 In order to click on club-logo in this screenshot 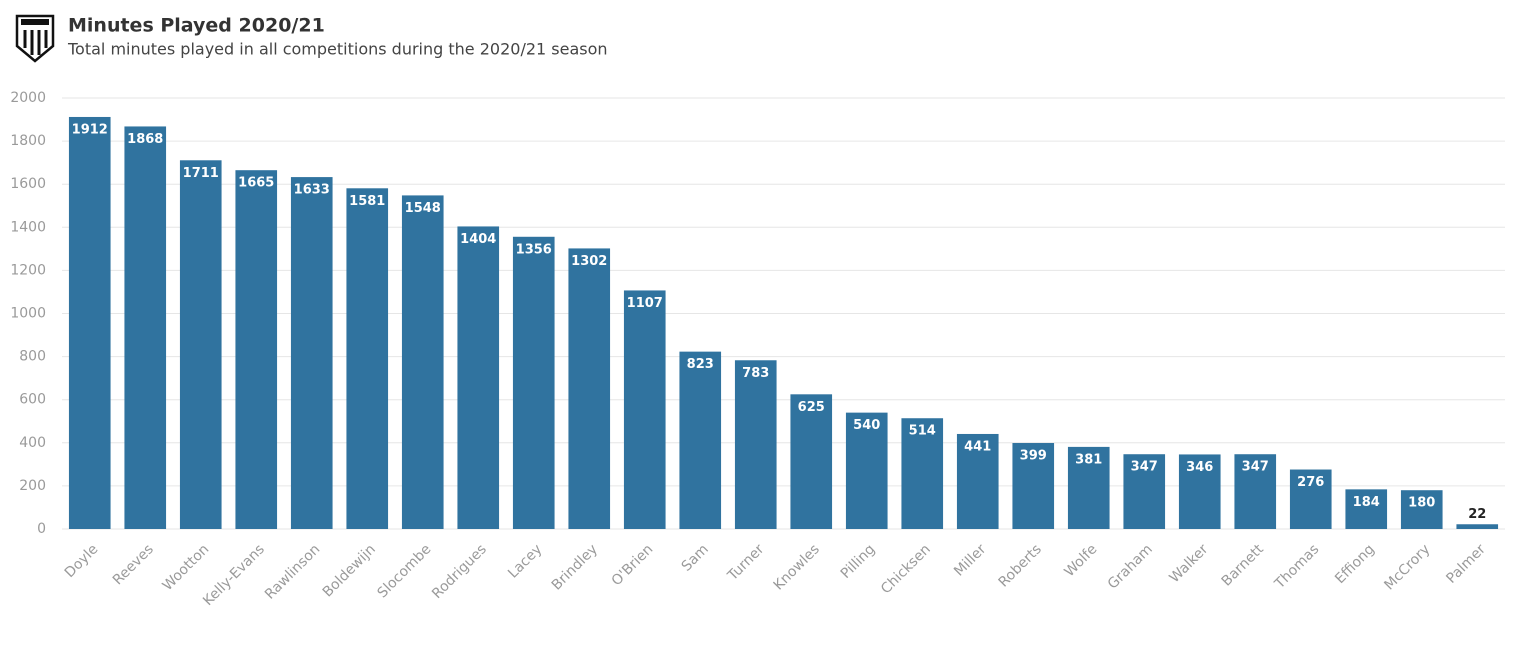, I will do `click(35, 38)`.